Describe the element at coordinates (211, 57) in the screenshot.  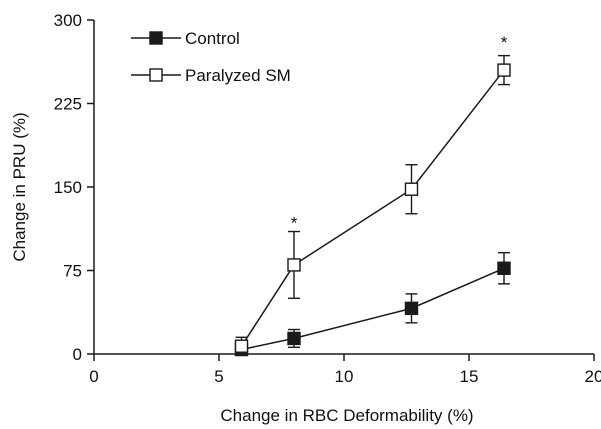
I see `legend: Control Paralyzed SM` at that location.